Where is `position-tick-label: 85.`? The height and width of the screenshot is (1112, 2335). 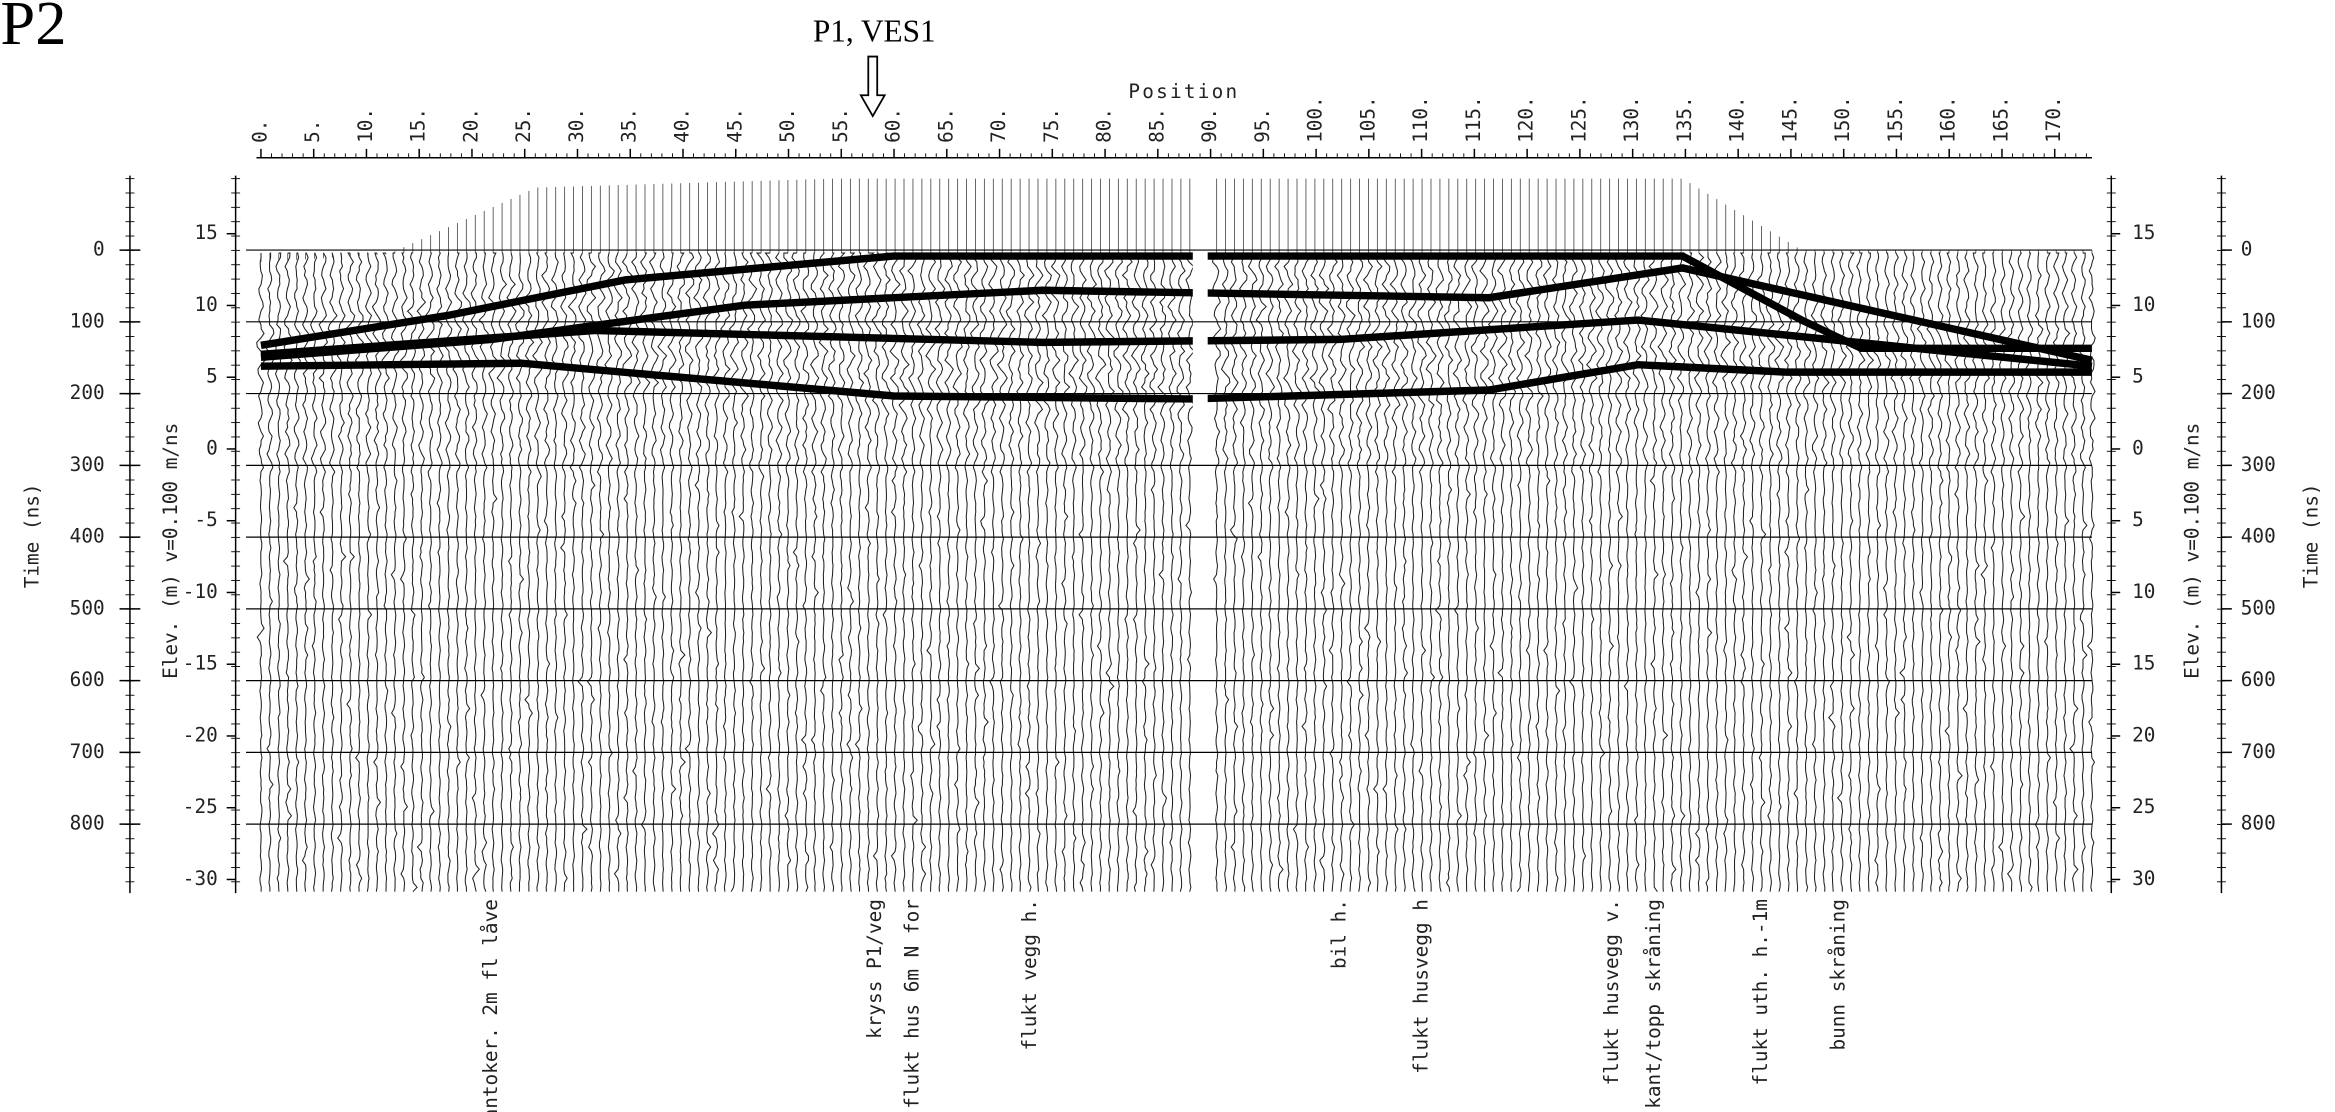
position-tick-label: 85. is located at coordinates (1156, 125).